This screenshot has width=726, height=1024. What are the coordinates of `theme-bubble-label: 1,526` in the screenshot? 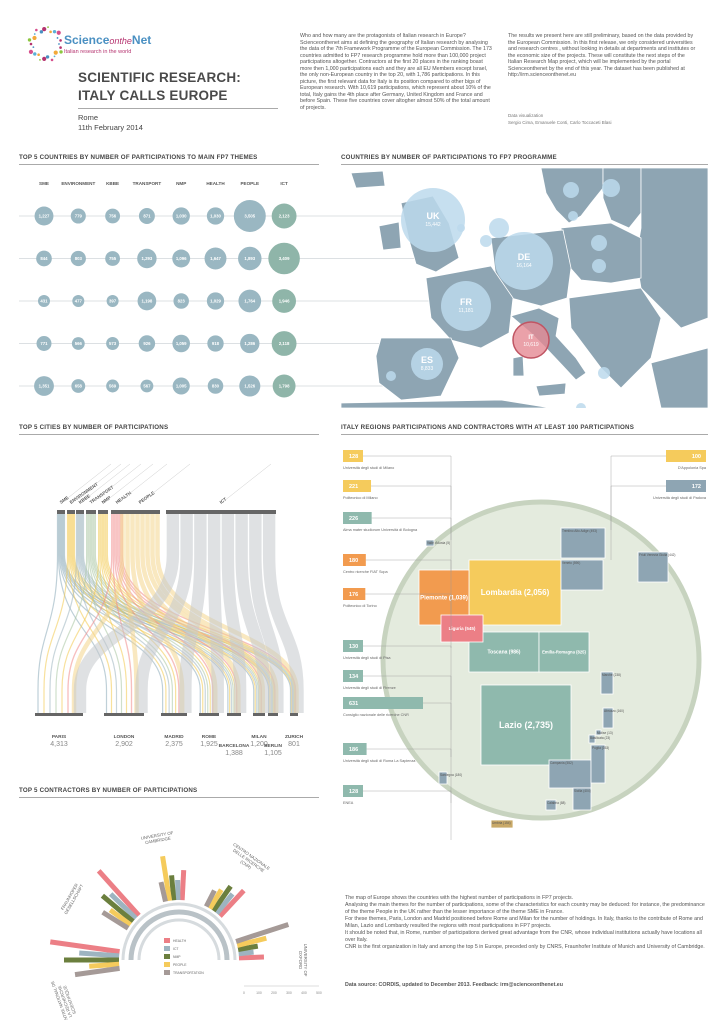 It's located at (249, 386).